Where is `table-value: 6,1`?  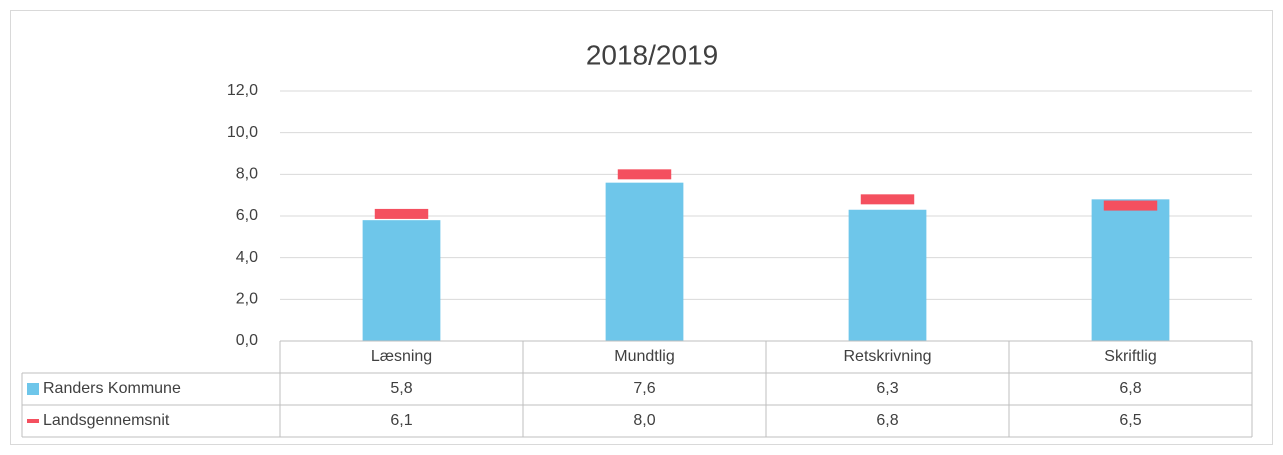 table-value: 6,1 is located at coordinates (401, 420).